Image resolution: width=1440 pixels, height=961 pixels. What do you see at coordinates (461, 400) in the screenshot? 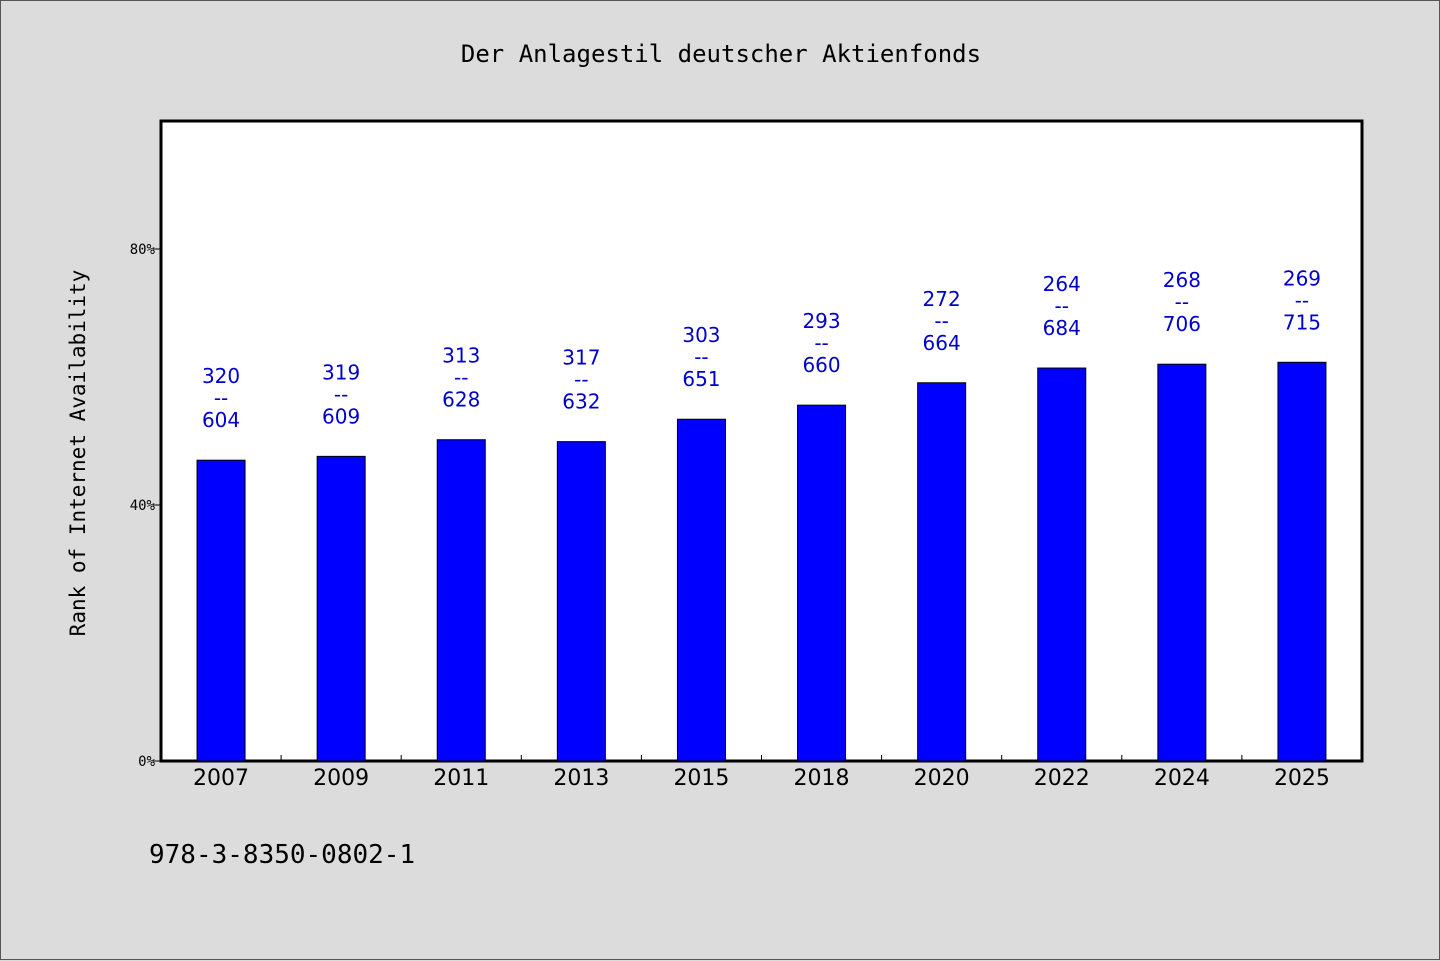
I see `data-label-bottom: 628` at bounding box center [461, 400].